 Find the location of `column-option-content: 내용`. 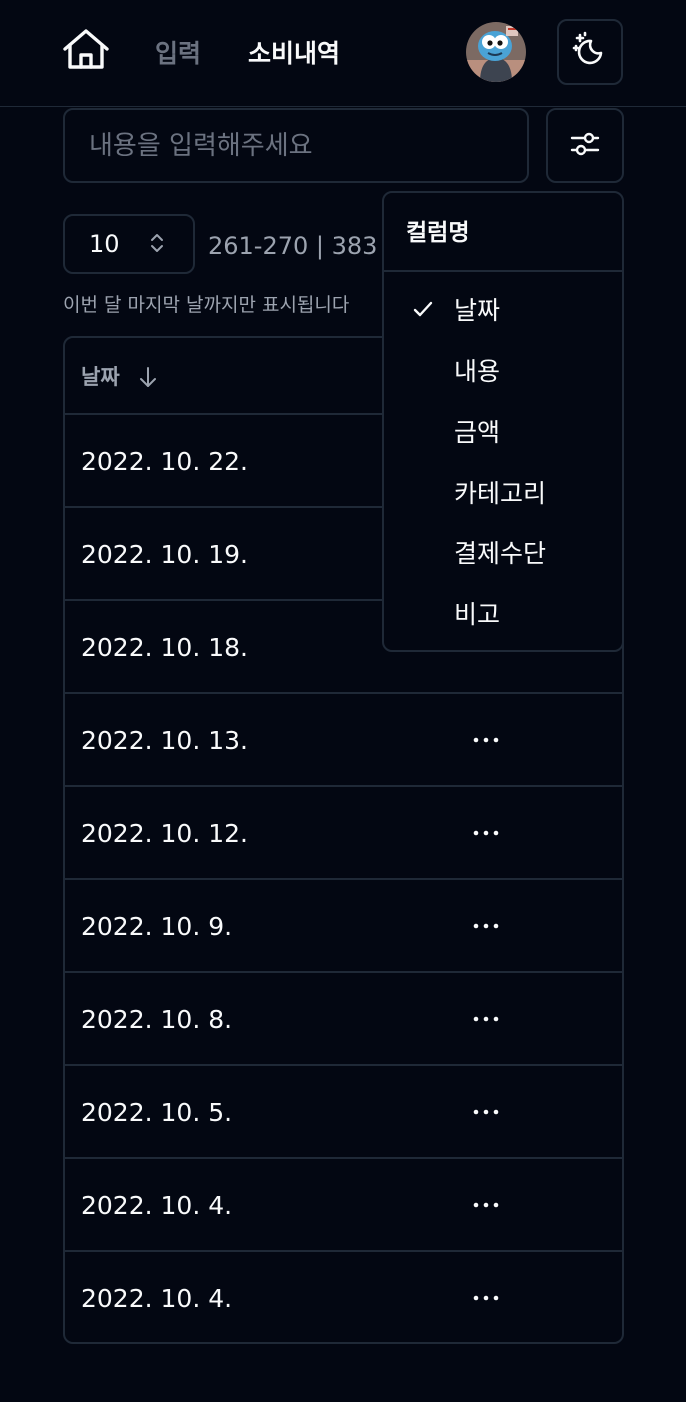

column-option-content: 내용 is located at coordinates (503, 372).